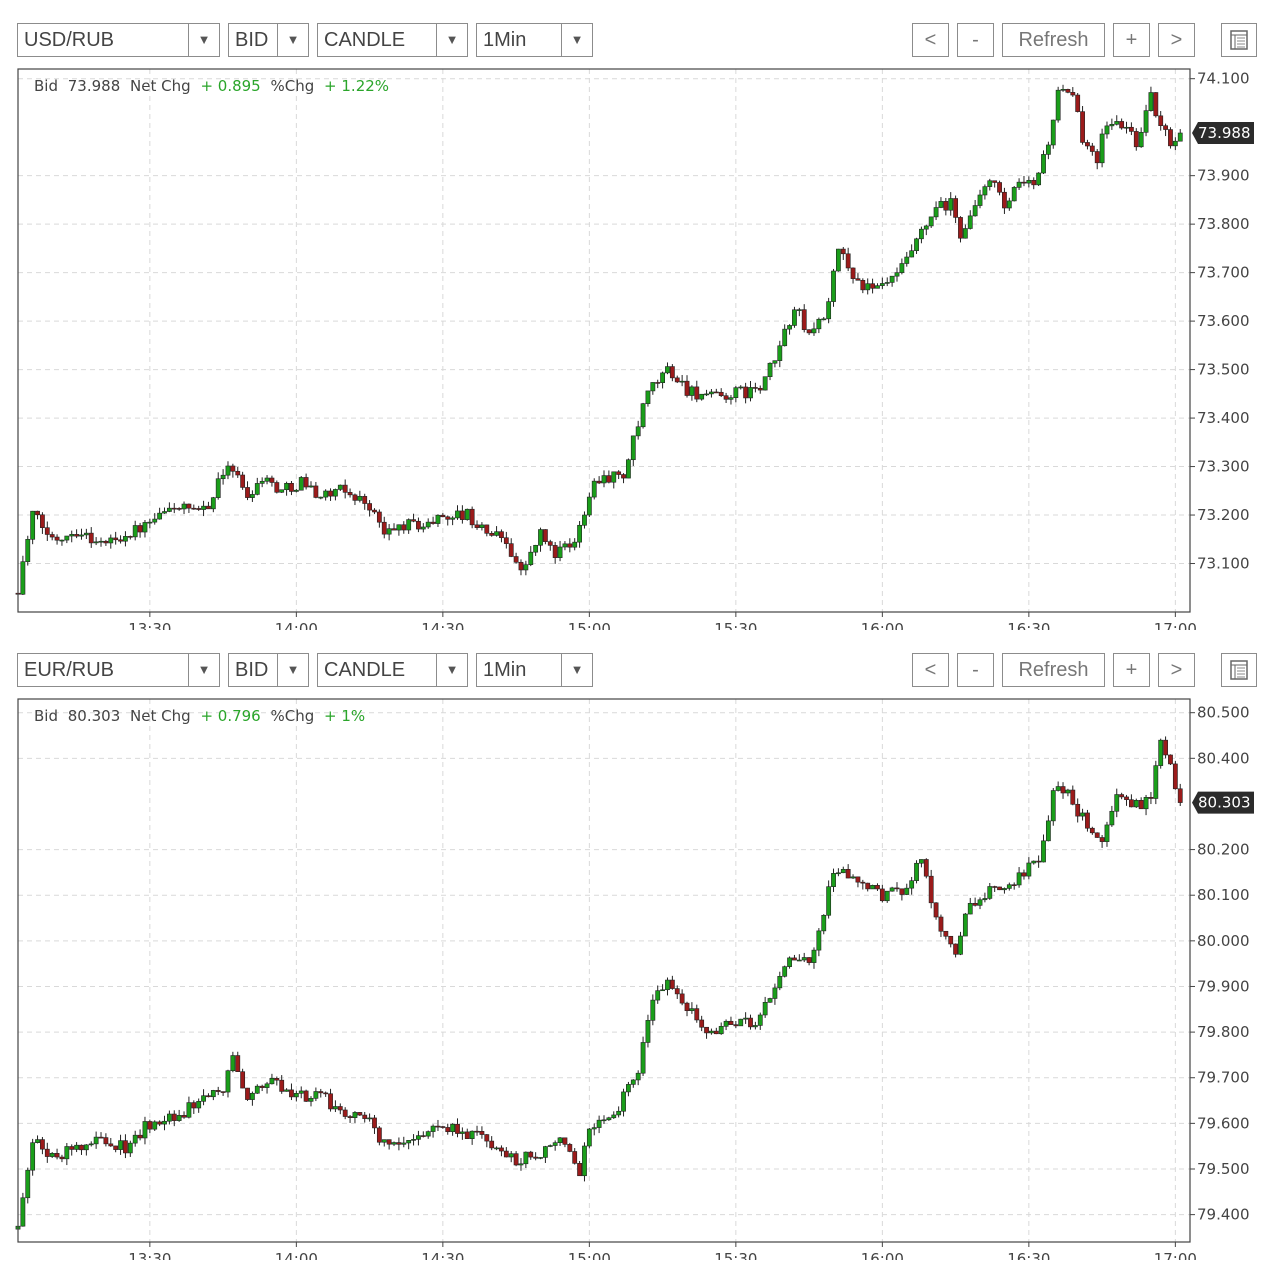 The width and height of the screenshot is (1280, 1280). I want to click on symbol-dropdown: USD/RUB ▼, so click(118, 40).